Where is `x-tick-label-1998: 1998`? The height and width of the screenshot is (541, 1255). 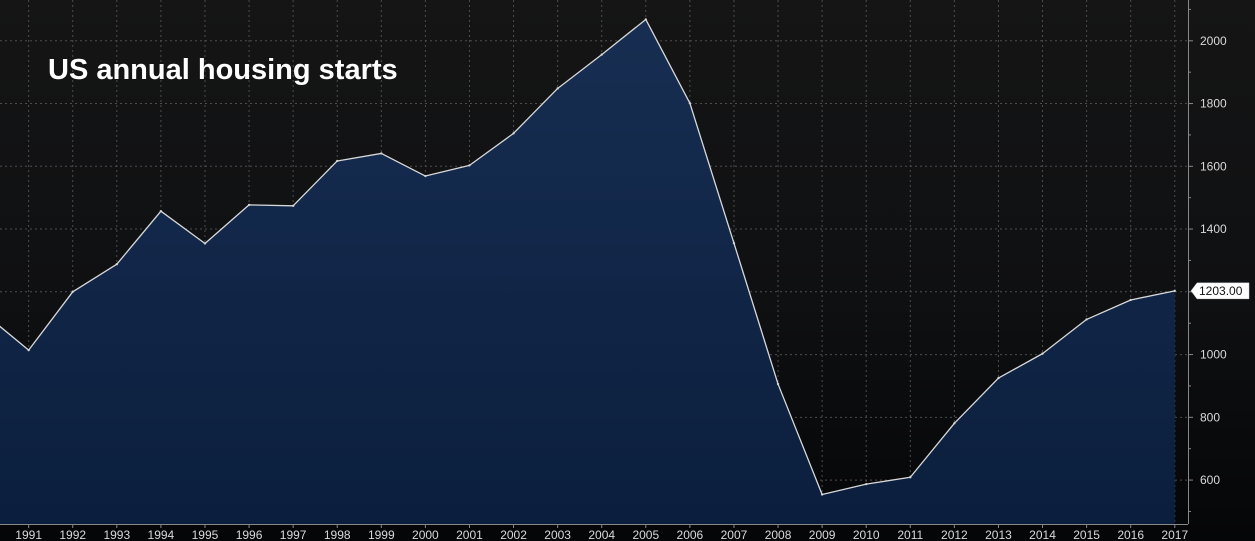
x-tick-label-1998: 1998 is located at coordinates (337, 534).